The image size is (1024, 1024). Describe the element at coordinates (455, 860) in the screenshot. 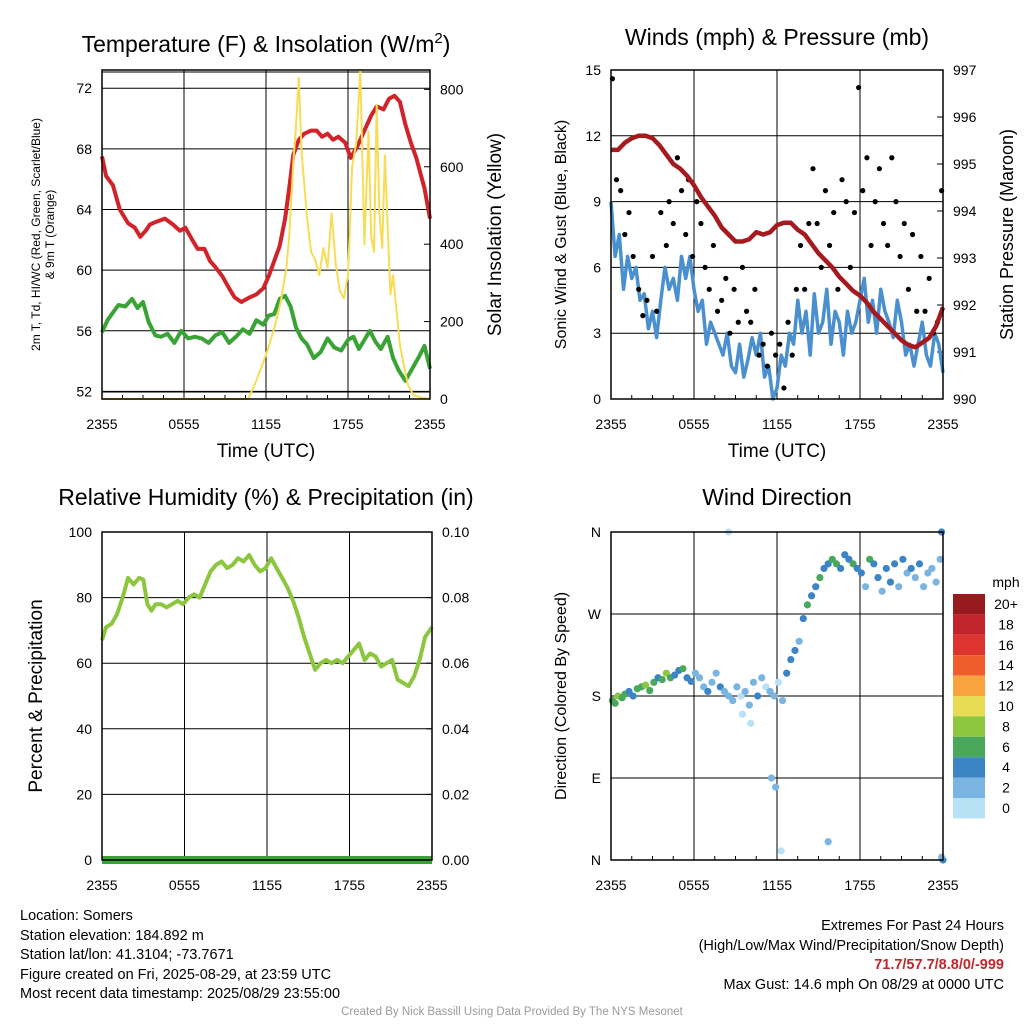

I see `y-right-tick-label: 0.00` at that location.